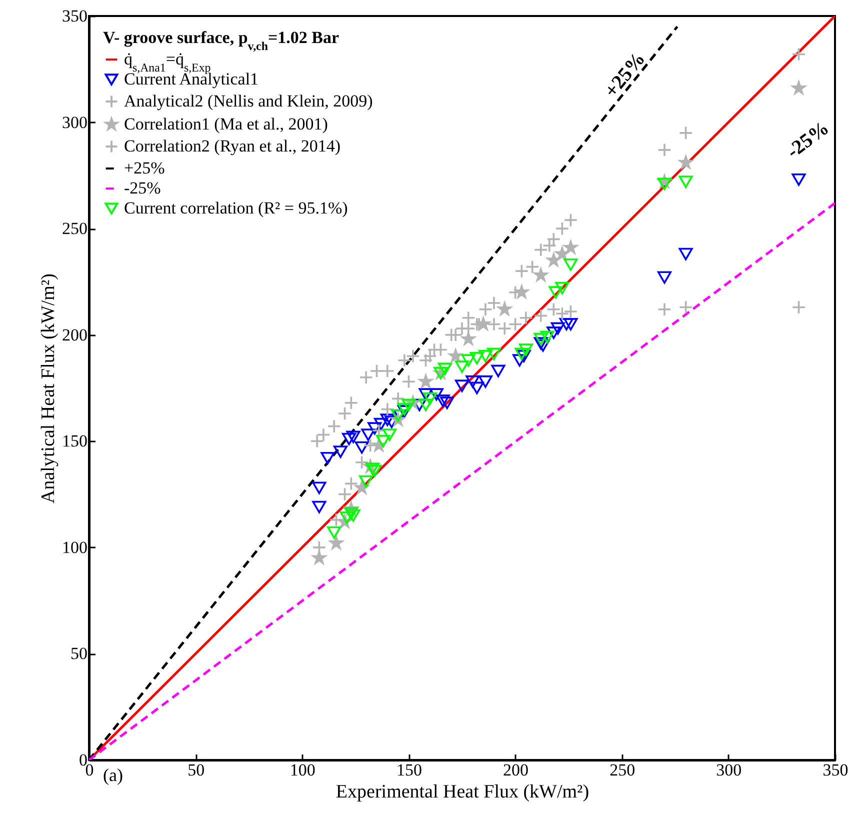 This screenshot has height=831, width=853. What do you see at coordinates (79, 654) in the screenshot?
I see `y-tick-label: 50` at bounding box center [79, 654].